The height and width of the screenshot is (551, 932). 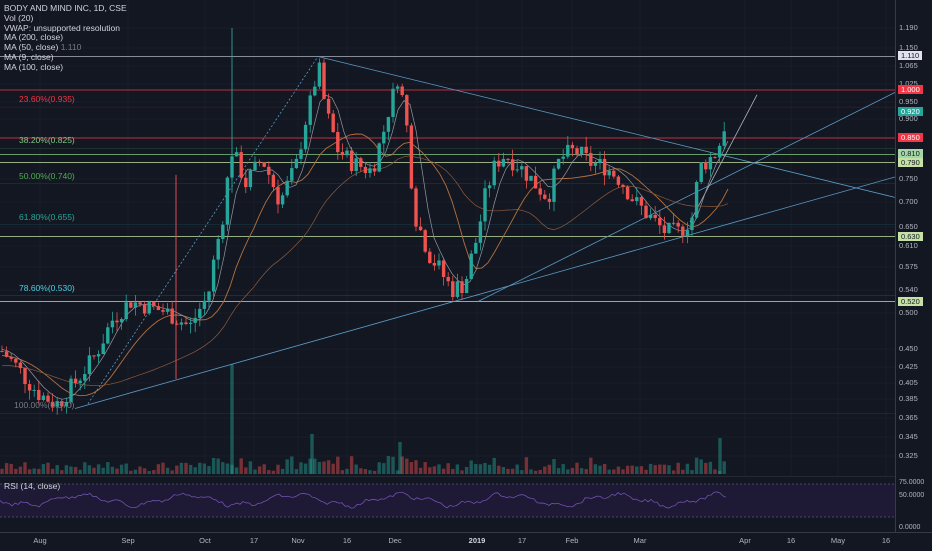 What do you see at coordinates (40, 540) in the screenshot?
I see `time-tick: Aug` at bounding box center [40, 540].